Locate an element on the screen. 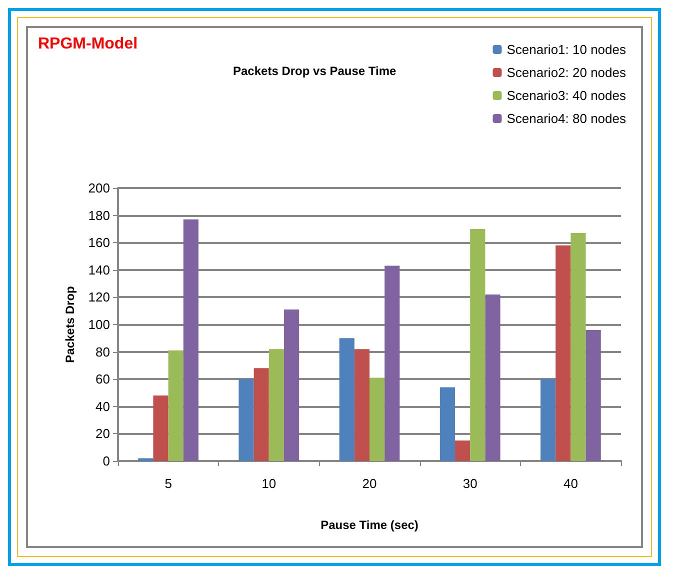  y-tick-label: 20 is located at coordinates (103, 434).